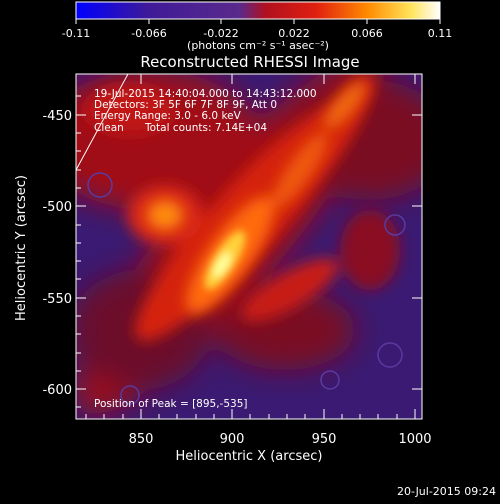  I want to click on plot-title: Reconstructed RHESSI Image, so click(249, 62).